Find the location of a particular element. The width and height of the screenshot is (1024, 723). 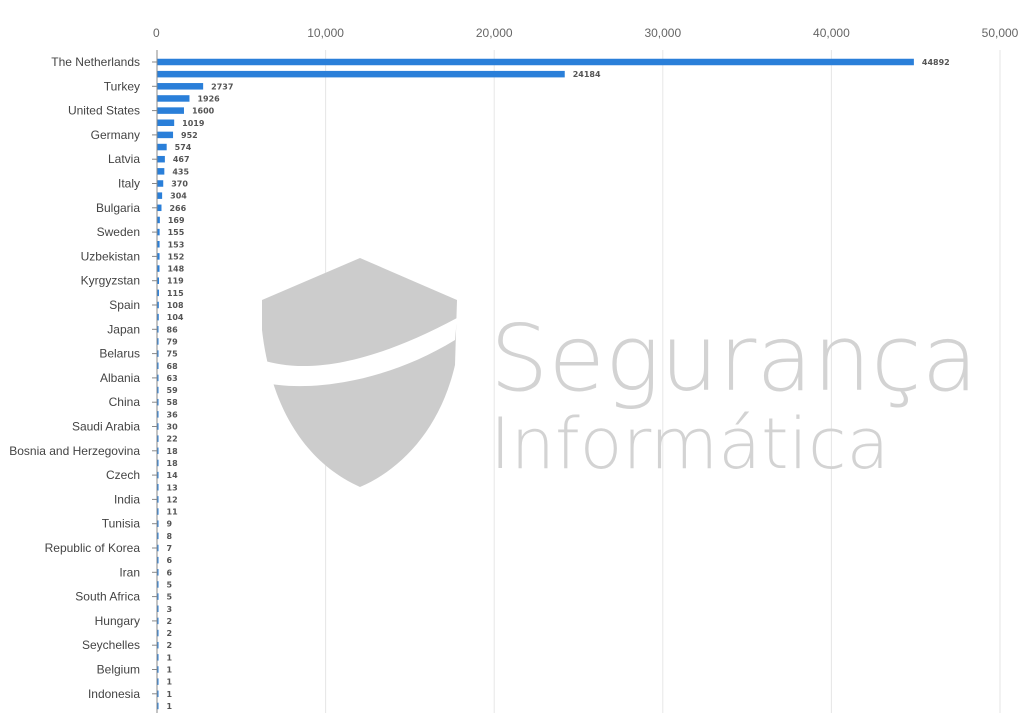

category-label: China is located at coordinates (125, 402).